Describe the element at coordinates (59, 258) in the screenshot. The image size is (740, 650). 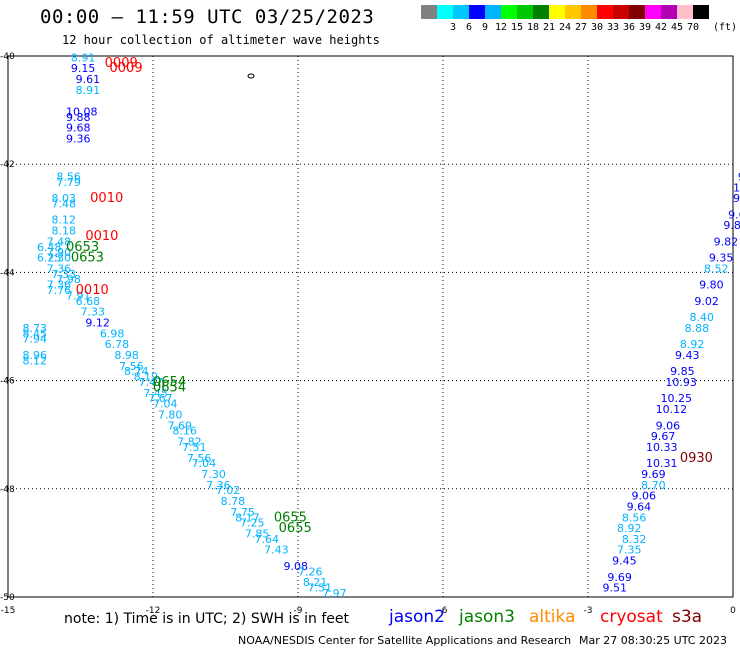
I see `wave-height-value: 7.30` at that location.